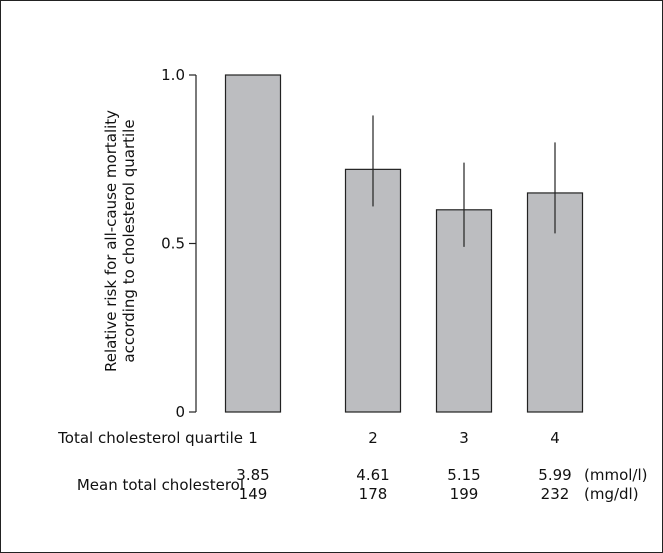  What do you see at coordinates (464, 438) in the screenshot?
I see `category-label: 3` at bounding box center [464, 438].